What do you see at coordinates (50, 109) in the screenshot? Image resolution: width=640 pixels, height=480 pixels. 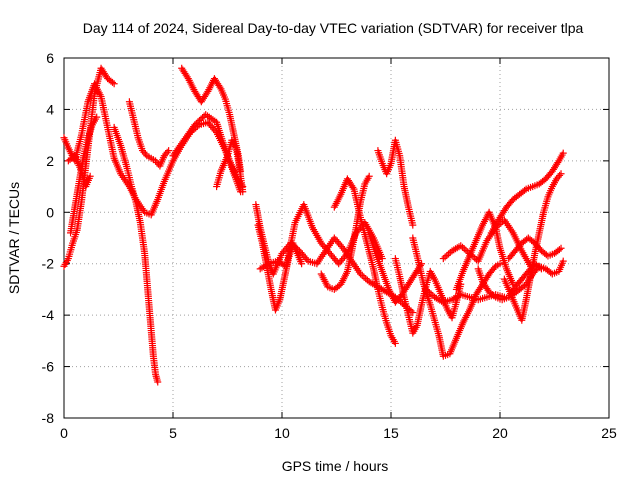 I see `y-tick-label: 4` at bounding box center [50, 109].